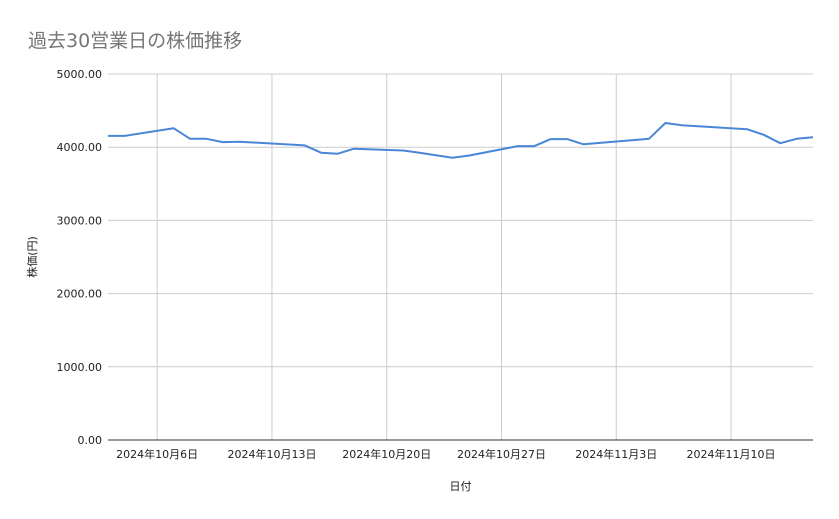 This screenshot has width=839, height=519. What do you see at coordinates (501, 454) in the screenshot?
I see `x-tick-label: 2024年10月27日` at bounding box center [501, 454].